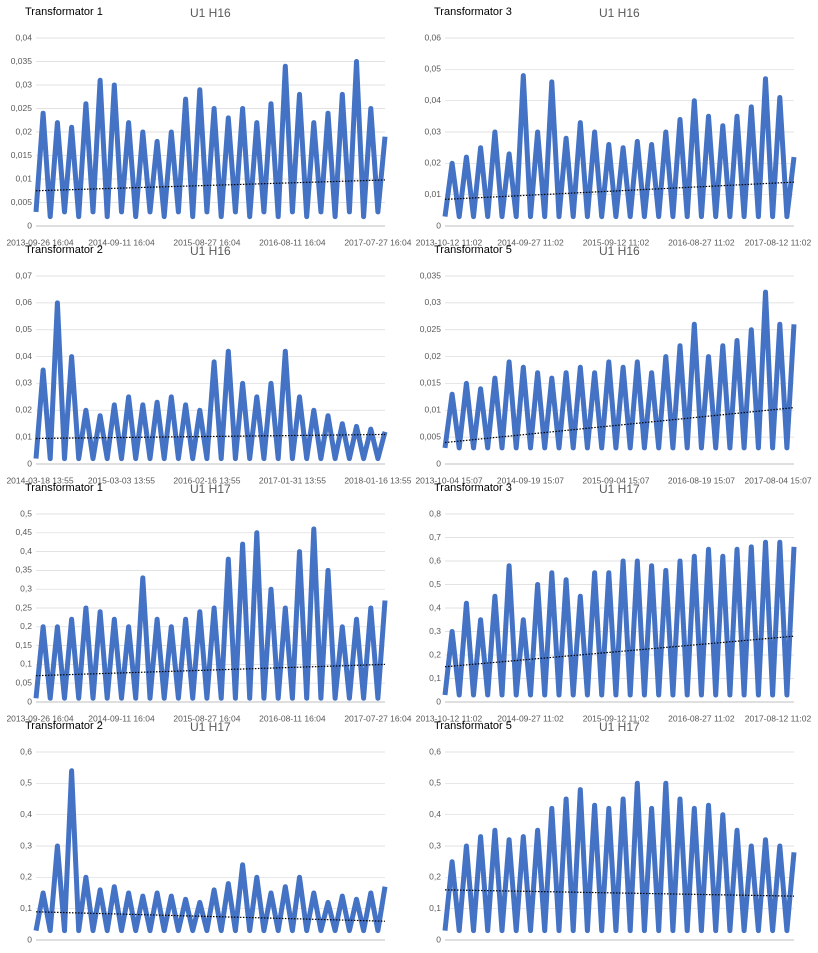 This screenshot has width=818, height=953. I want to click on y-tick-label: 0,45, so click(23, 532).